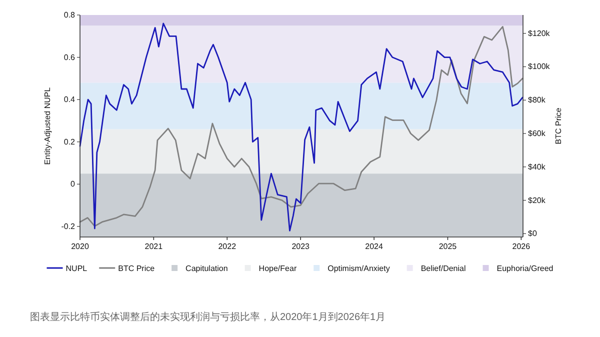 Image resolution: width=600 pixels, height=337 pixels. Describe the element at coordinates (70, 99) in the screenshot. I see `y-tick-label: 0.4` at that location.